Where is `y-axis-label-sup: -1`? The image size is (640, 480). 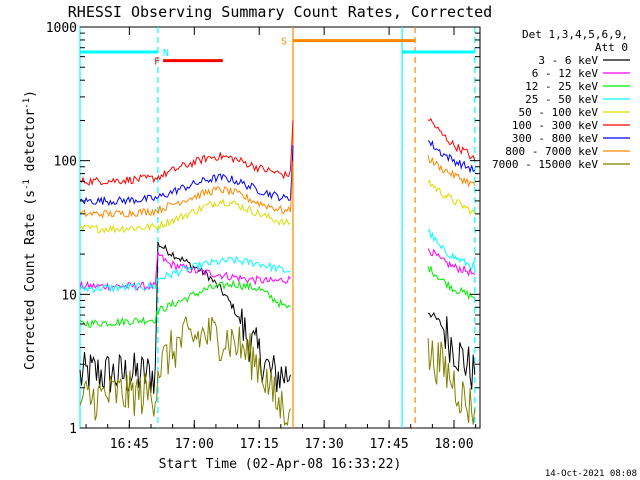
y-axis-label-sup: -1 is located at coordinates (27, 184).